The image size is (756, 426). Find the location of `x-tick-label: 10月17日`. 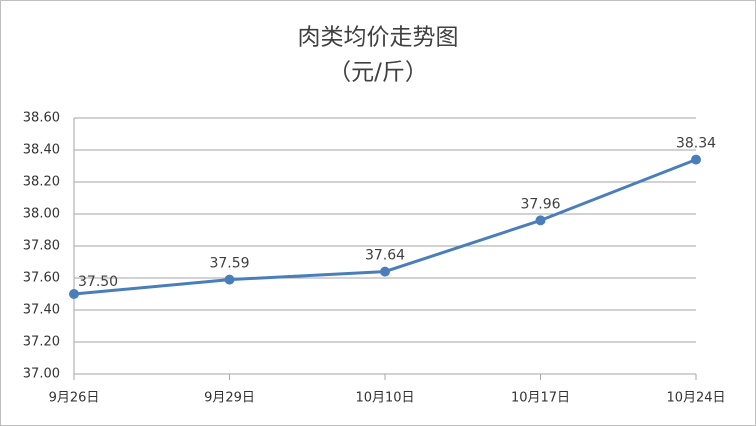

x-tick-label: 10月17日 is located at coordinates (540, 398).